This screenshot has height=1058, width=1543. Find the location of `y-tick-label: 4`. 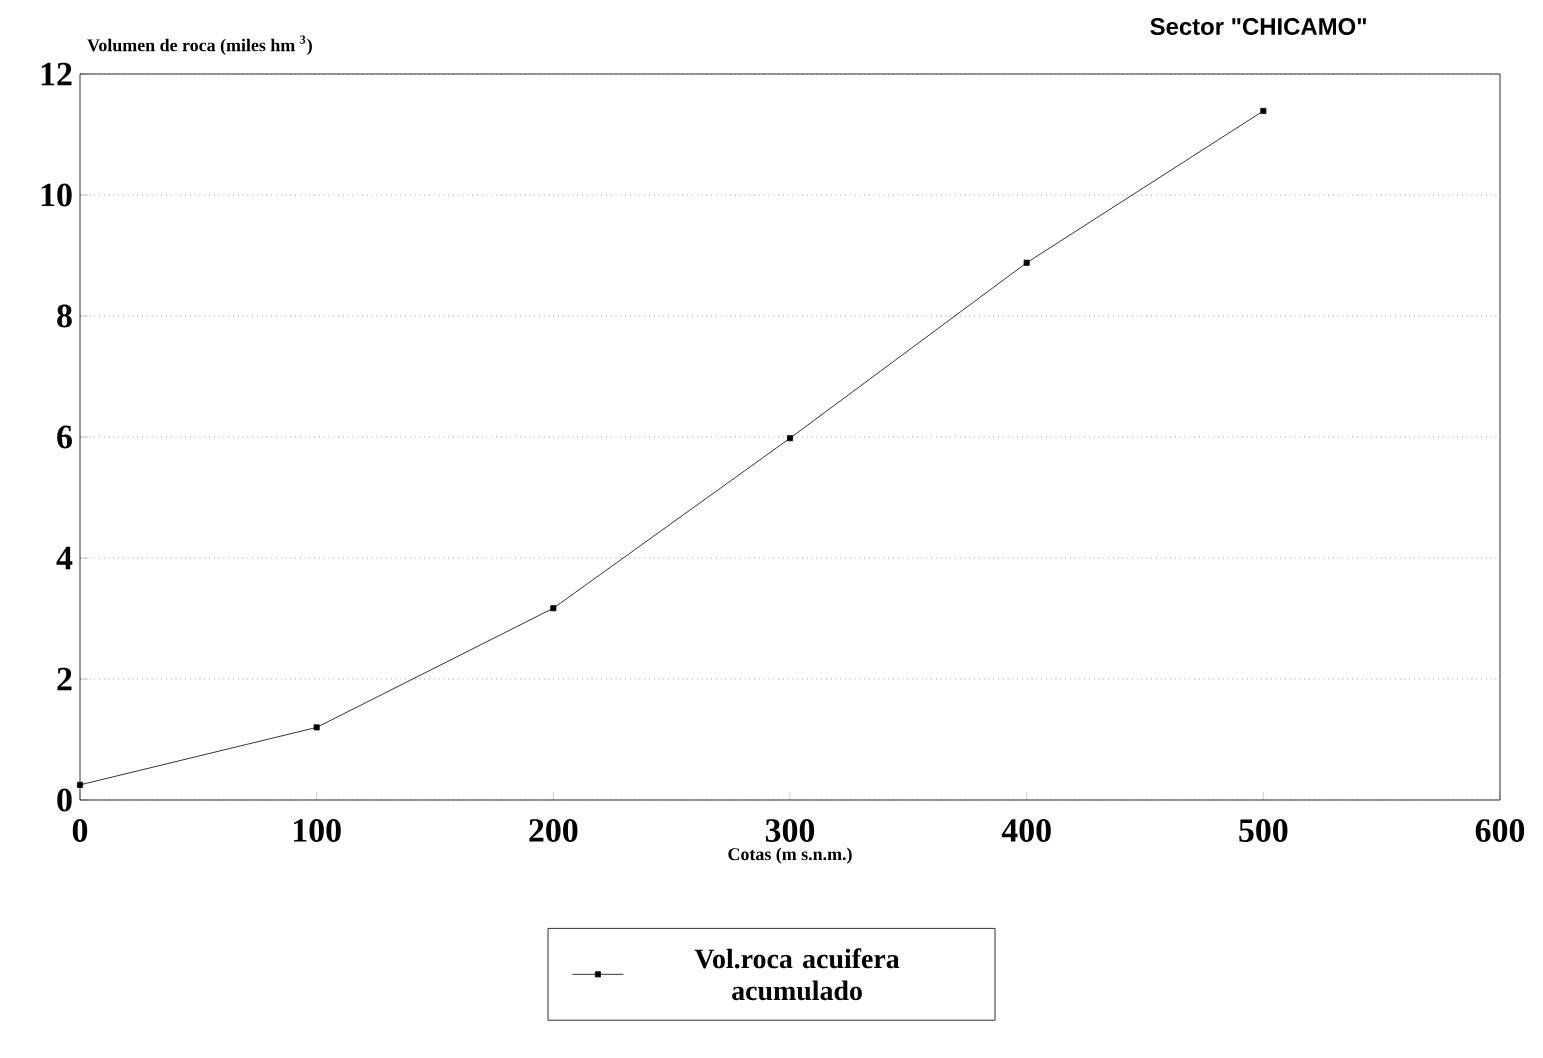

y-tick-label: 4 is located at coordinates (64, 558).